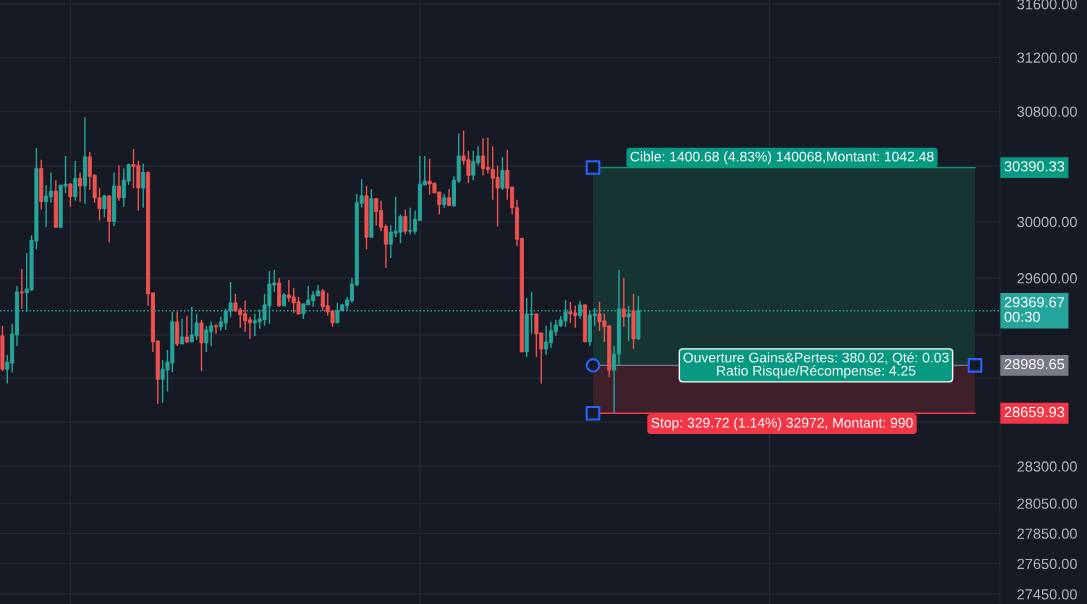 This screenshot has height=604, width=1087. What do you see at coordinates (1034, 364) in the screenshot?
I see `ref-line-label: 28989.65` at bounding box center [1034, 364].